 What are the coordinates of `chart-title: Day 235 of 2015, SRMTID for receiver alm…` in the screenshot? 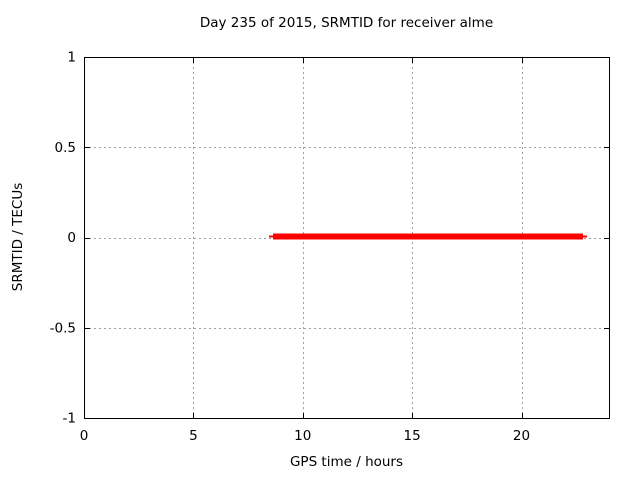 It's located at (346, 23).